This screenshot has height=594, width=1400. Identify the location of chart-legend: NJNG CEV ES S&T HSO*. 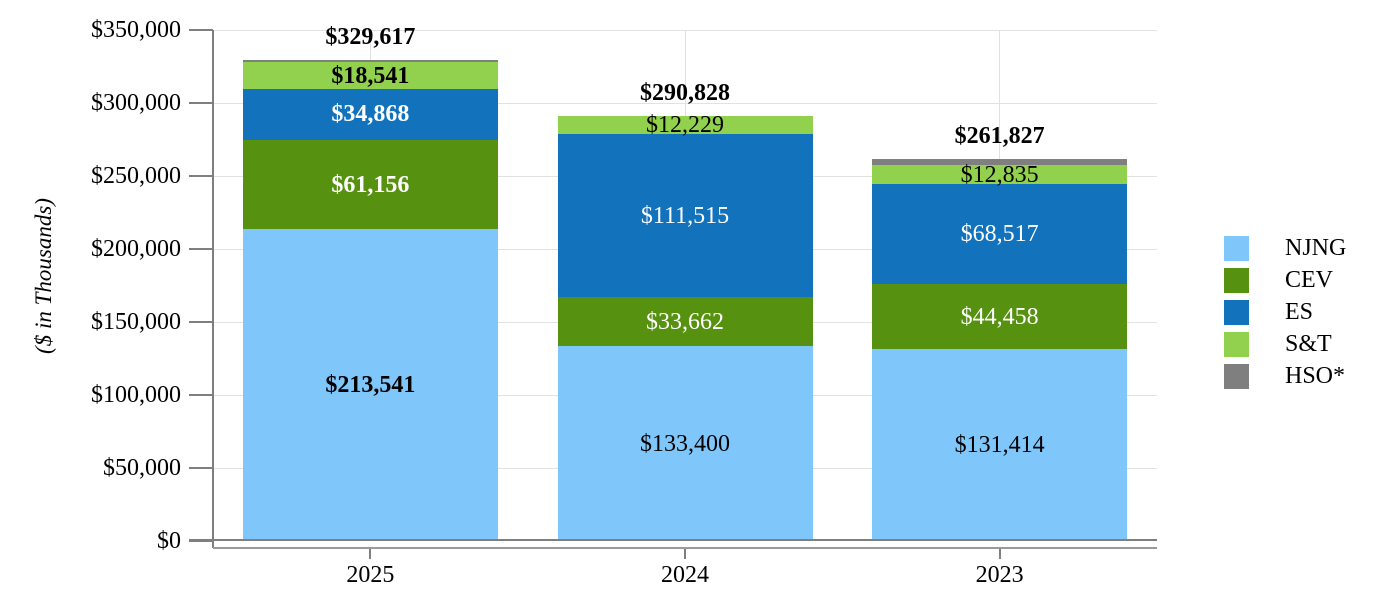
(1285, 316).